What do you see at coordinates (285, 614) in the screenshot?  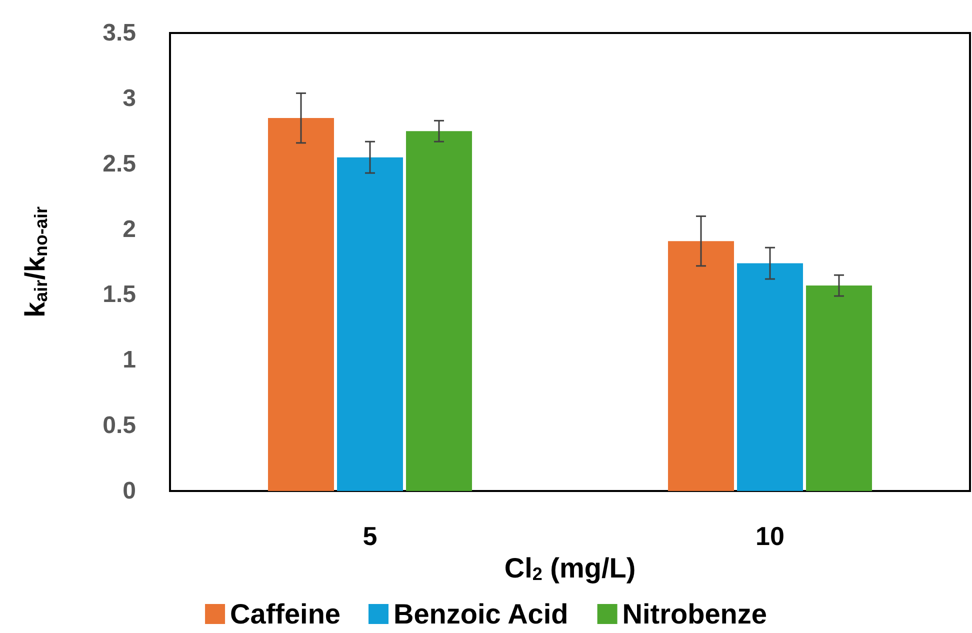 I see `legend-label: Caffeine` at bounding box center [285, 614].